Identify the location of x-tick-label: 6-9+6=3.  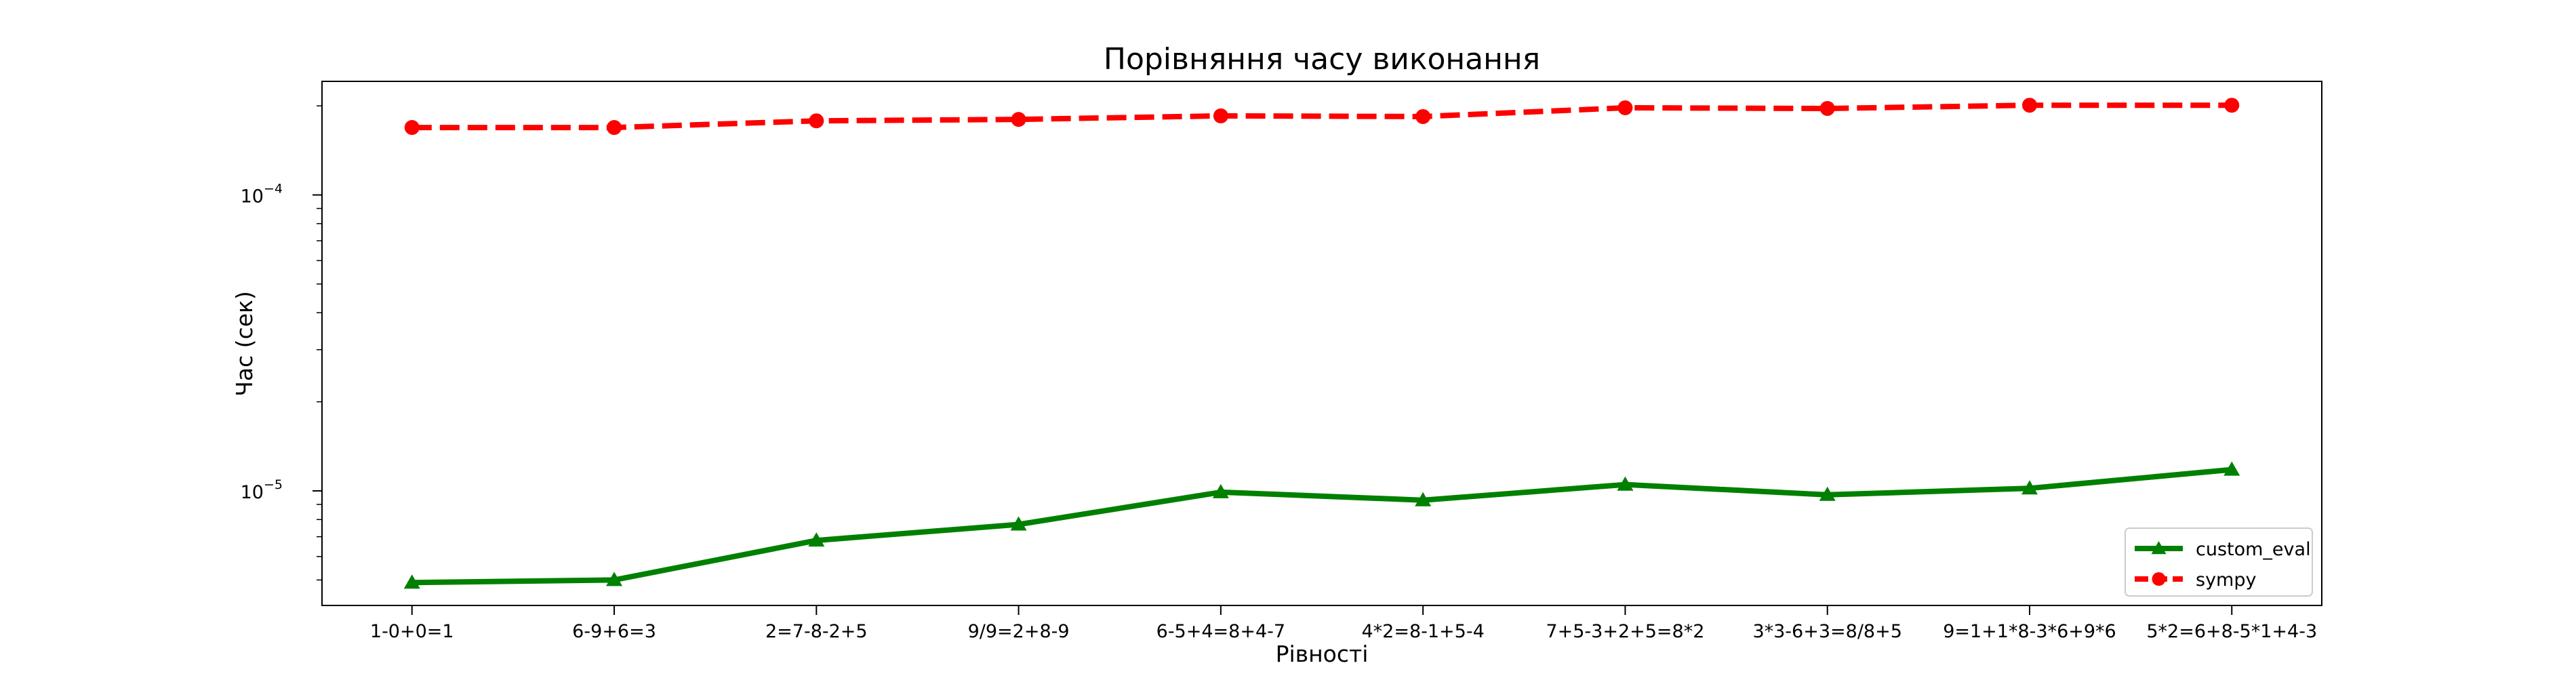
(614, 631).